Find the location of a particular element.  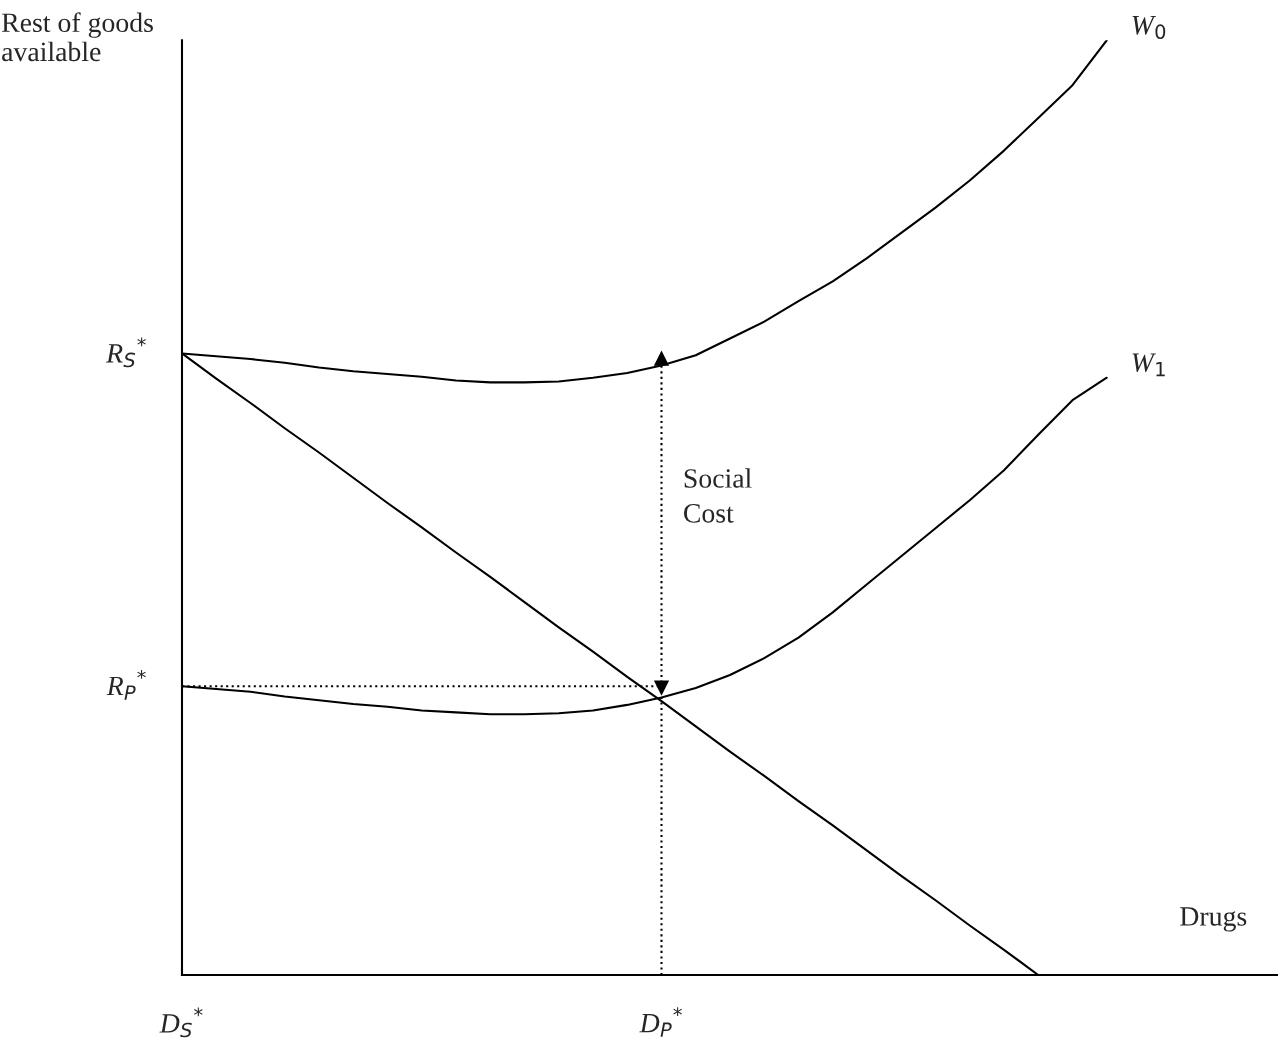

series-label: W$_{1}$ is located at coordinates (1148, 365).